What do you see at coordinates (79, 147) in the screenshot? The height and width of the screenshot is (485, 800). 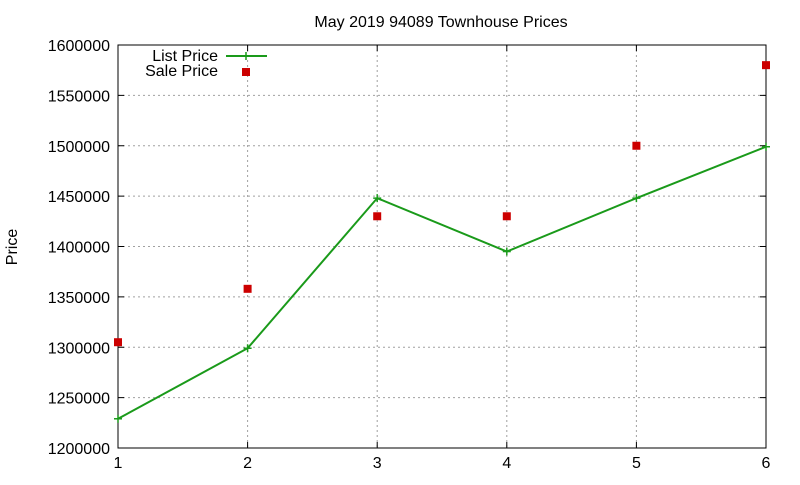 I see `y-tick-label: 1500000` at bounding box center [79, 147].